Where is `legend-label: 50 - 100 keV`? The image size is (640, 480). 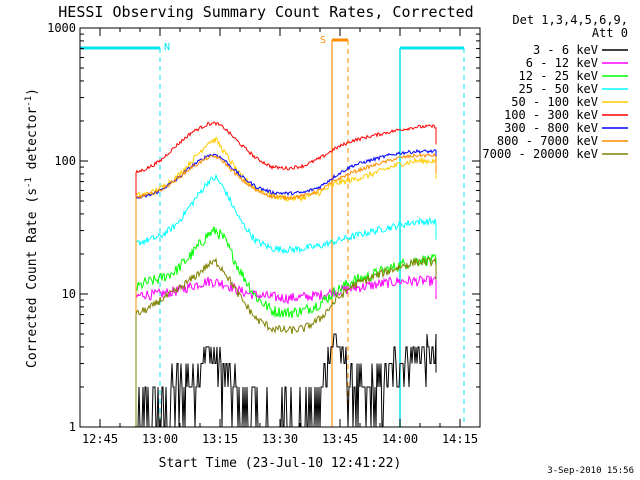
legend-label: 50 - 100 keV is located at coordinates (554, 102).